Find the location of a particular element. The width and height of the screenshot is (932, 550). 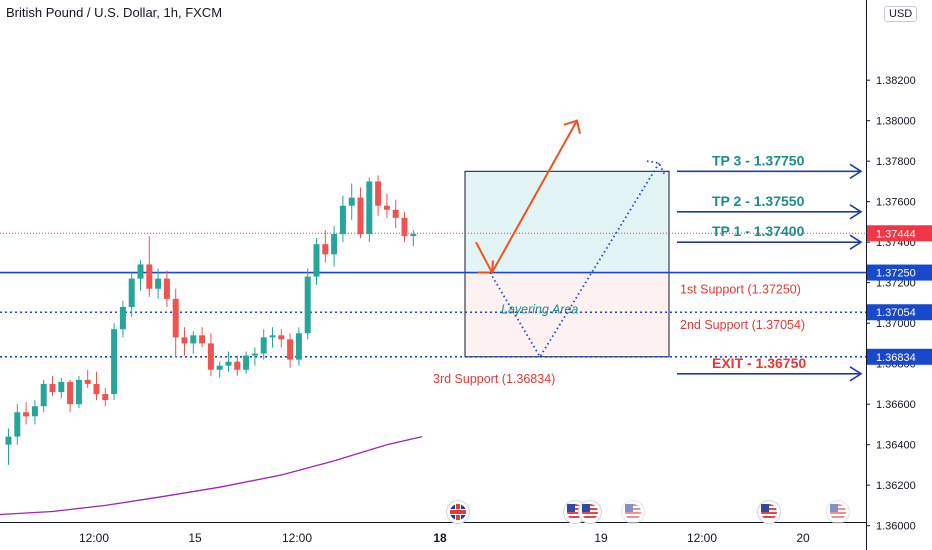

currency-selector: USD is located at coordinates (901, 14).